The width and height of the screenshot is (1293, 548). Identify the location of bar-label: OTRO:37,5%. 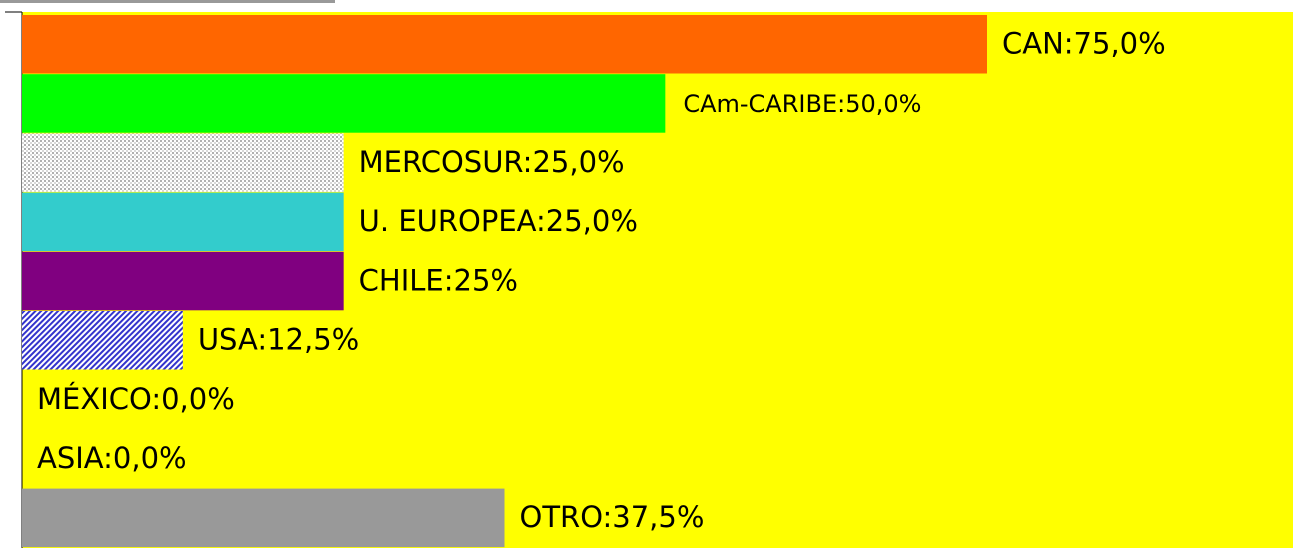
(612, 517).